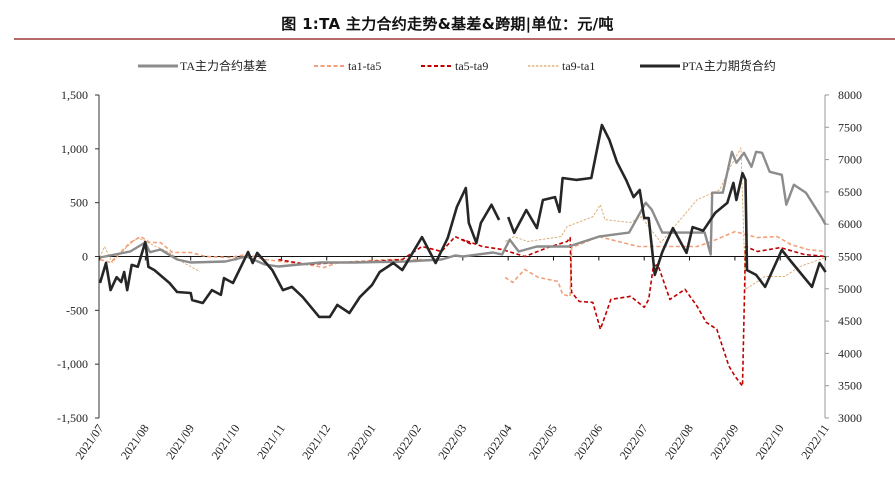 This screenshot has width=895, height=495. What do you see at coordinates (77, 310) in the screenshot?
I see `left-axis-tick-label: -500` at bounding box center [77, 310].